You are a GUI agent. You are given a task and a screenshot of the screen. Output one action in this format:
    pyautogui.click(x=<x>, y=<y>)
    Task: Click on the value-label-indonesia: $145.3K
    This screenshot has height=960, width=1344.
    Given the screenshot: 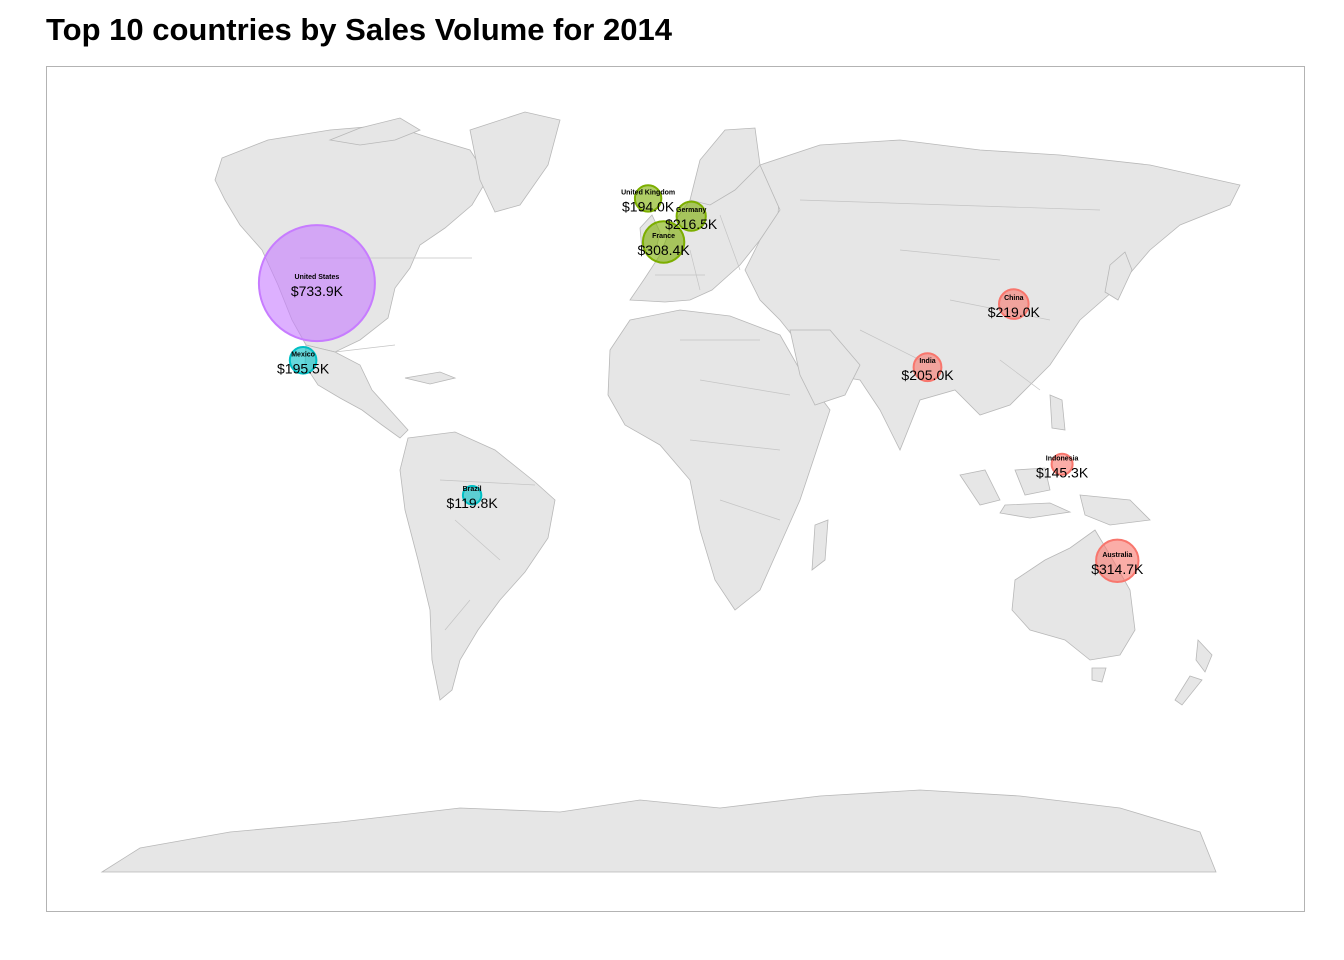 What is the action you would take?
    pyautogui.click(x=1062, y=472)
    